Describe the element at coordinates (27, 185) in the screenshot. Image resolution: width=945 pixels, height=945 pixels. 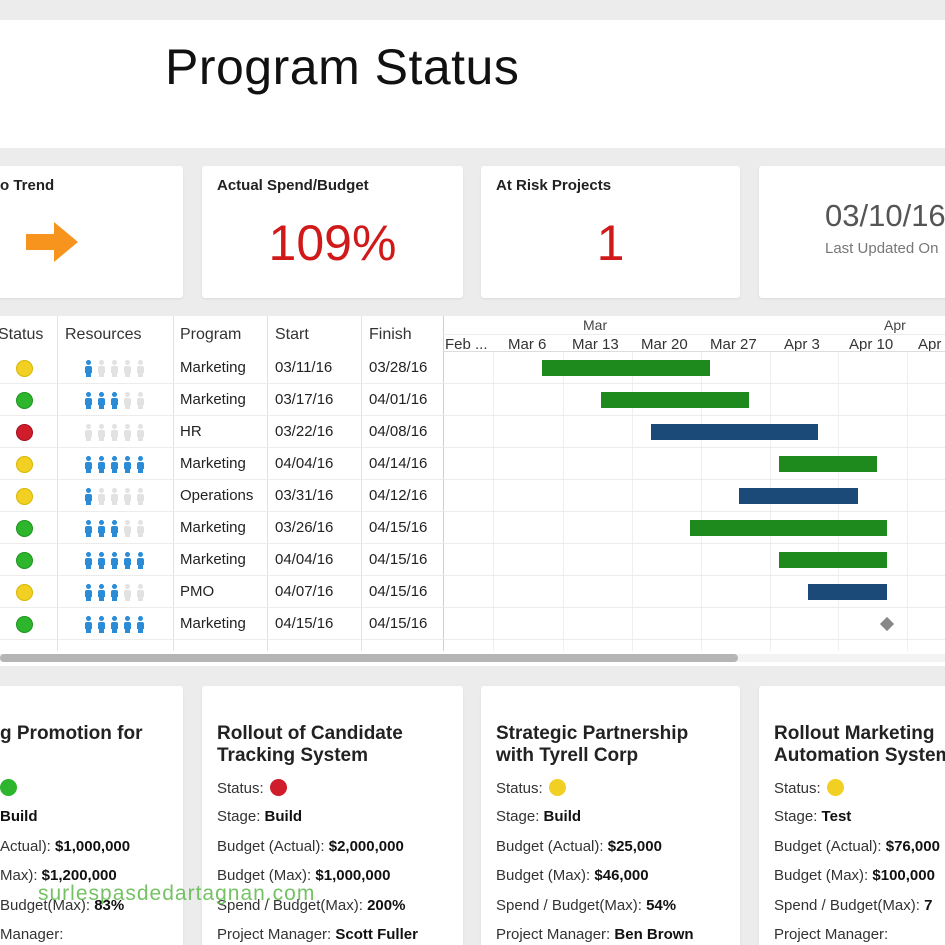
I see `trend-title: o Trend` at that location.